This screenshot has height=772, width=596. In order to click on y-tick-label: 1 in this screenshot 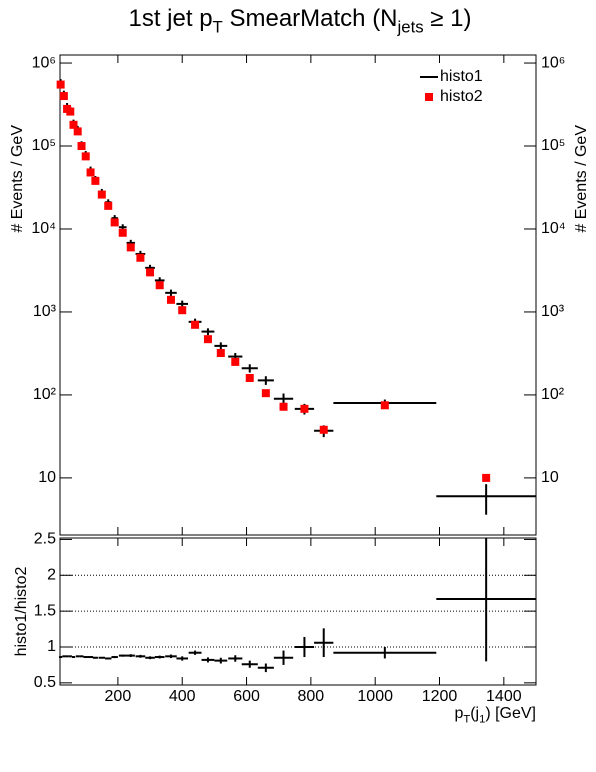, I will do `click(51, 646)`.